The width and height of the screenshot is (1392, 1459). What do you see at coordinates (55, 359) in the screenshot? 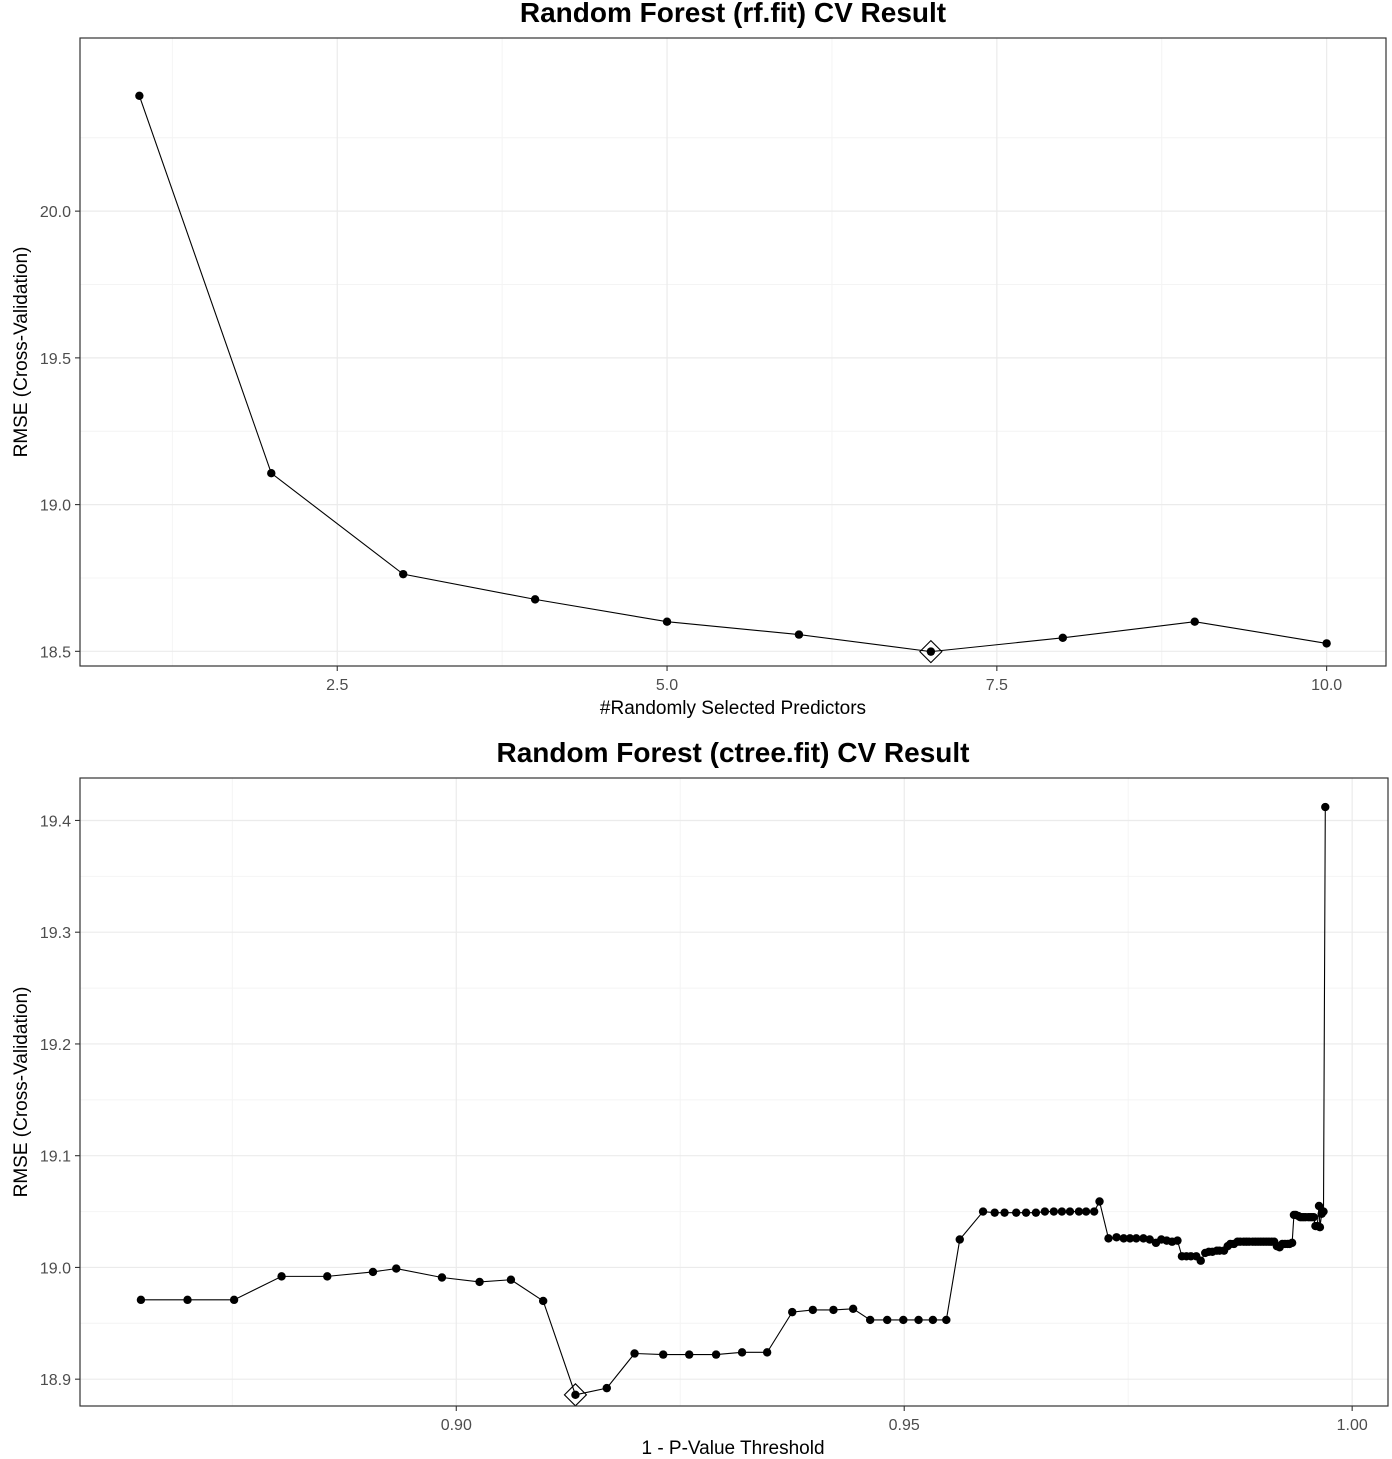
I see `y-tick-label: 19.5` at bounding box center [55, 359].